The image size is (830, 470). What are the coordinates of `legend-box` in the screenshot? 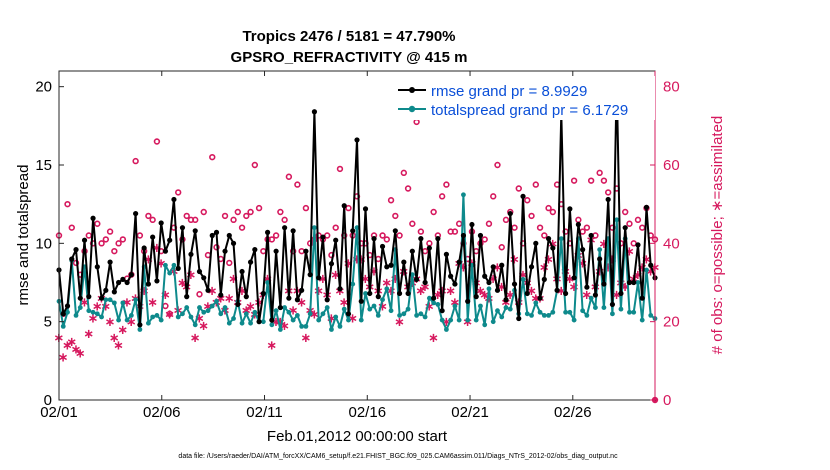 It's located at (524, 98).